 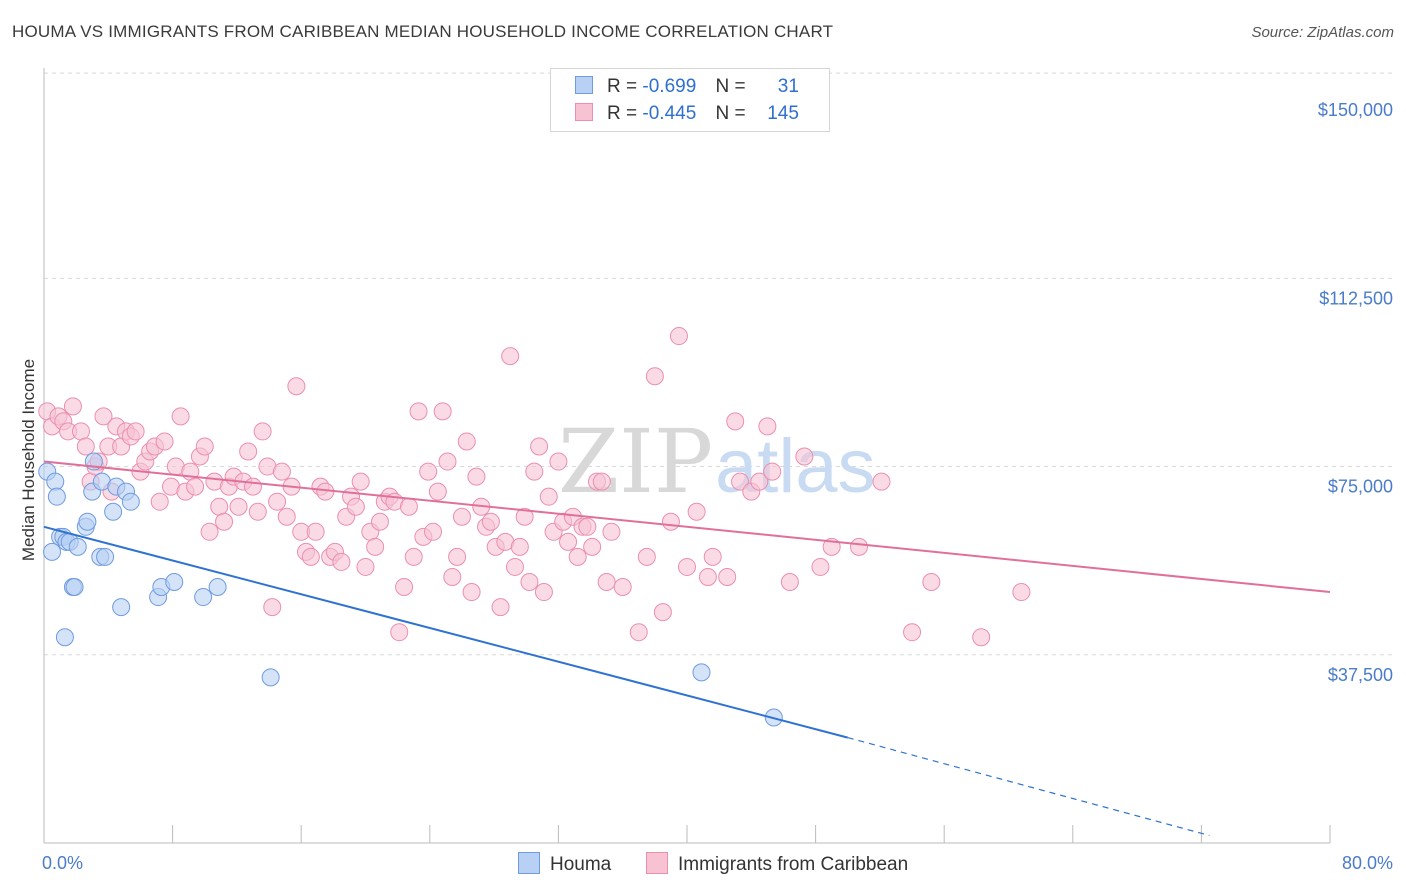 I want to click on caribbean-trend-line, so click(x=687, y=527).